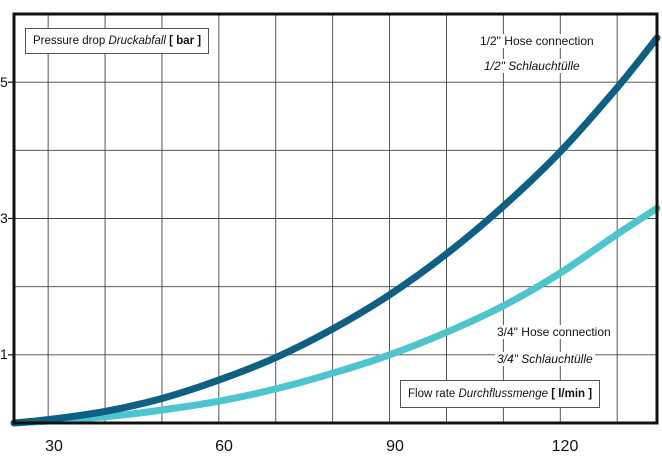 Image resolution: width=662 pixels, height=459 pixels. What do you see at coordinates (432, 394) in the screenshot?
I see `x-axis-label: Flow rate` at bounding box center [432, 394].